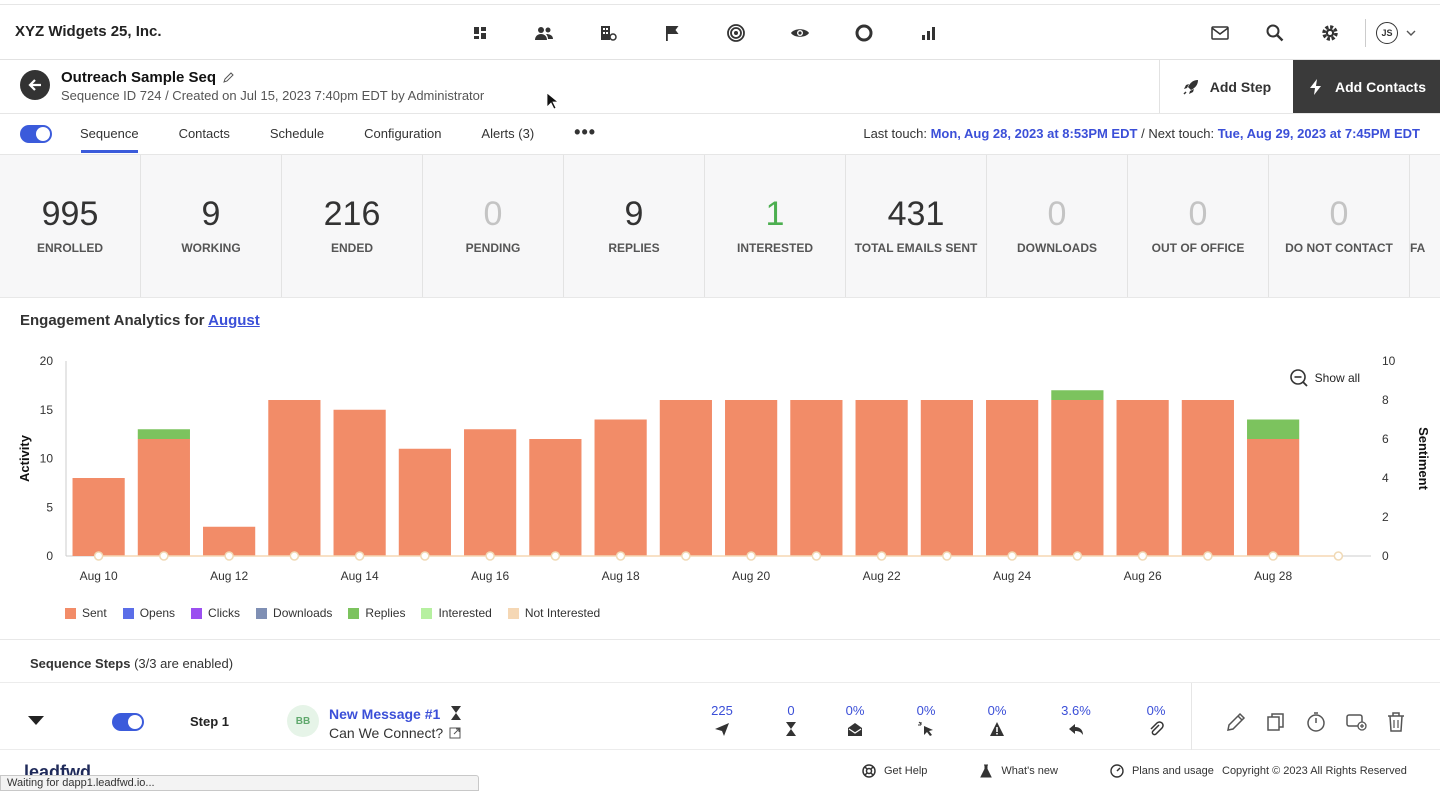  I want to click on legend-item-opens: Opens, so click(148, 613).